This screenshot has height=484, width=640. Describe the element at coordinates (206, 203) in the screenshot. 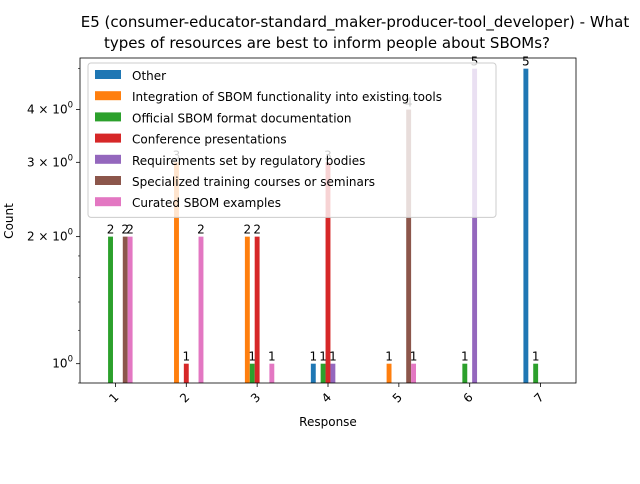

I see `legend-entry: Curated SBOM examples` at that location.